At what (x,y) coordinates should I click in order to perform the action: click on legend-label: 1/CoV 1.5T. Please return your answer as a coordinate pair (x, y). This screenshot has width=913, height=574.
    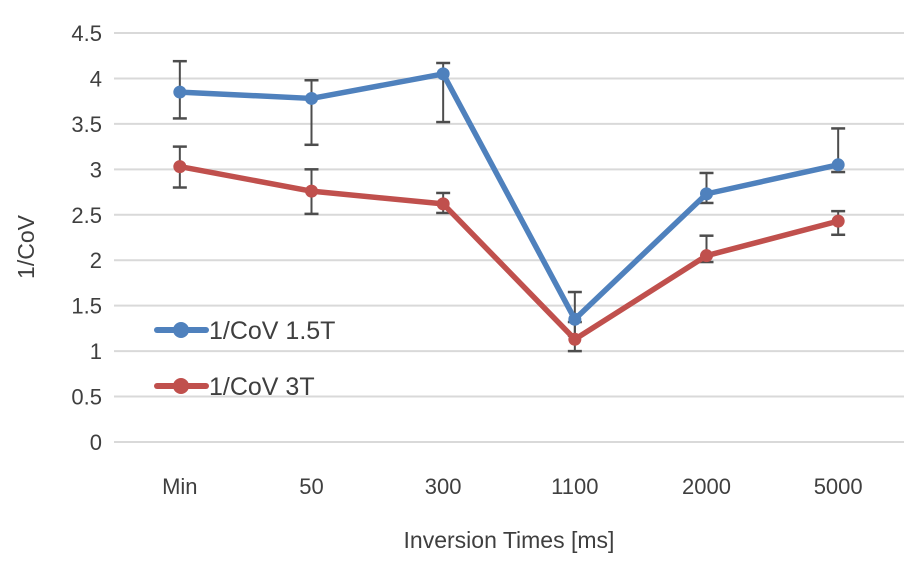
    Looking at the image, I should click on (272, 331).